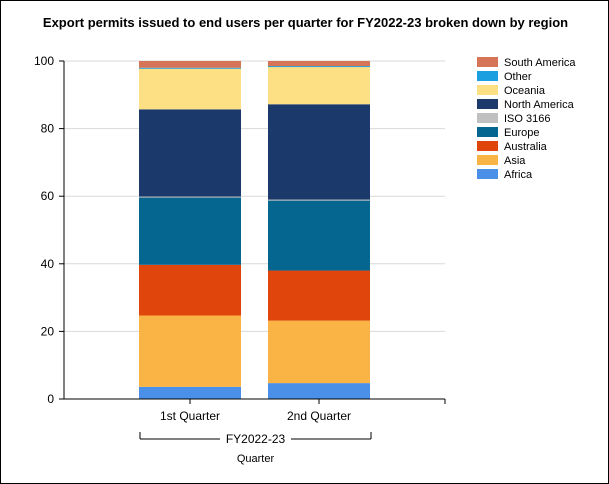  Describe the element at coordinates (525, 91) in the screenshot. I see `legend-label: Oceania` at that location.